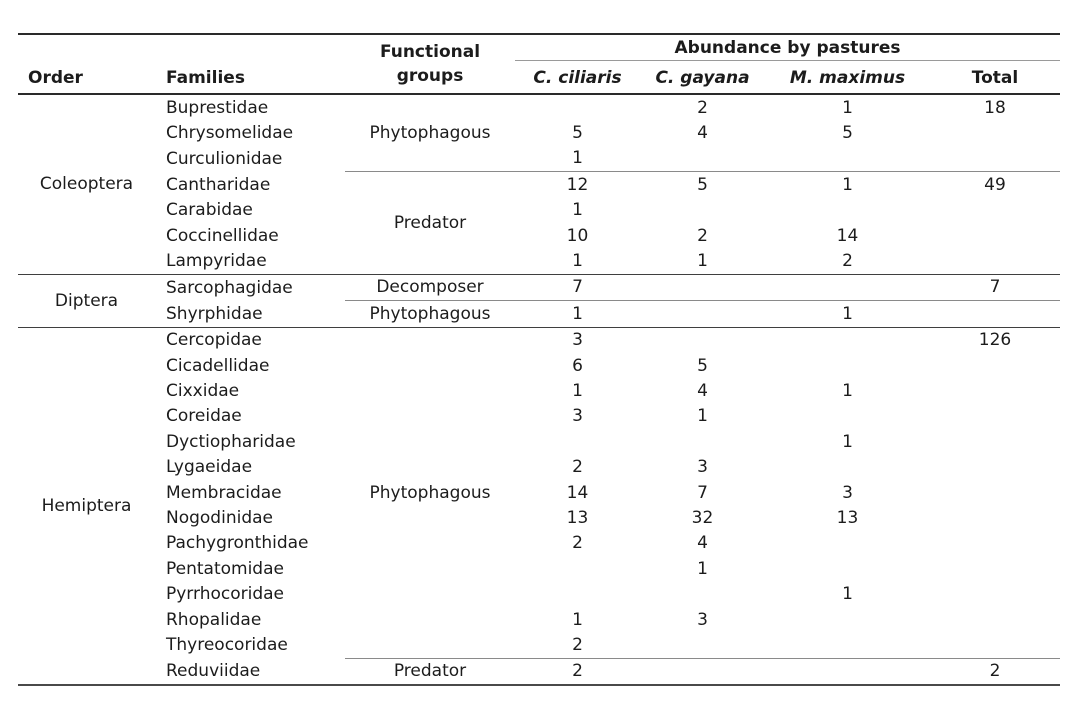 Image resolution: width=1078 pixels, height=702 pixels. I want to click on family-cell: Reduviidae, so click(213, 671).